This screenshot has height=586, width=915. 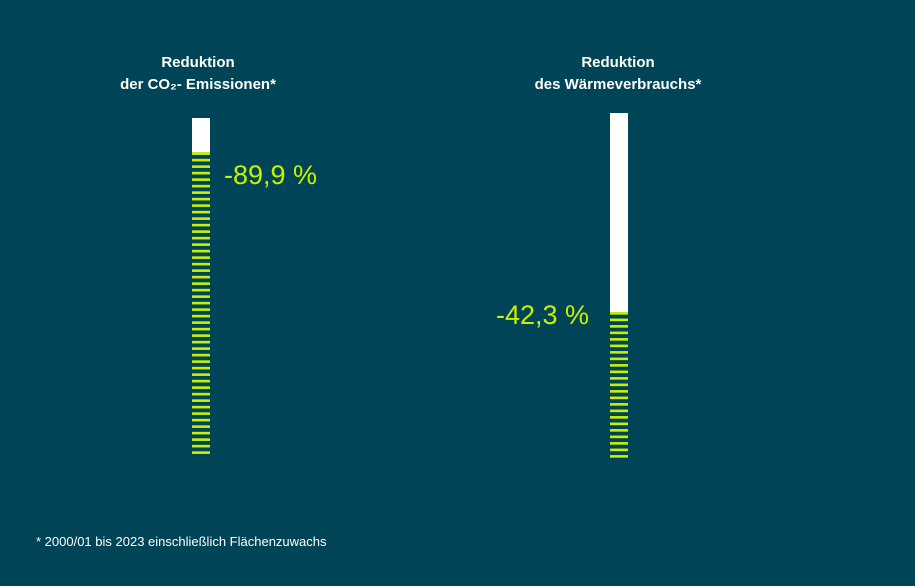 I want to click on bar-reduction-heat, so click(x=619, y=385).